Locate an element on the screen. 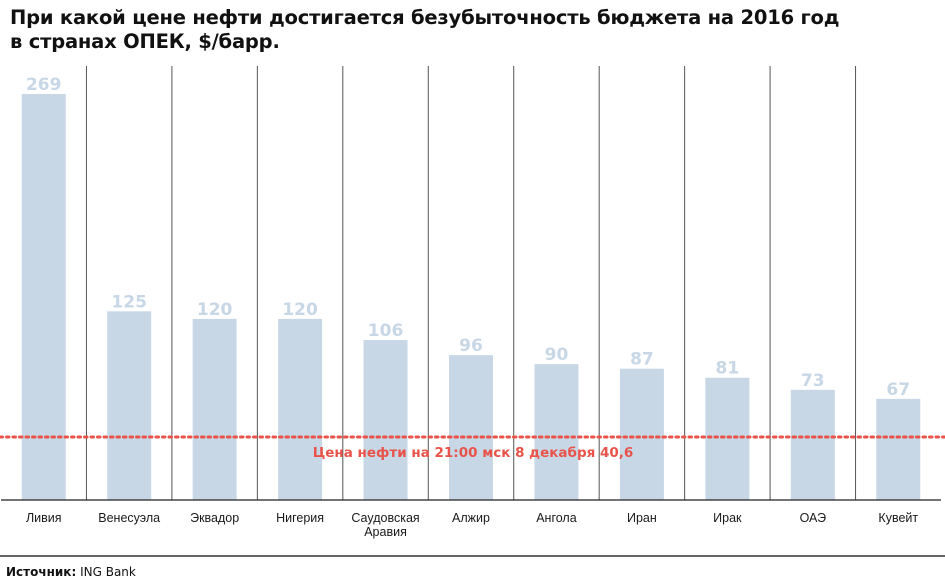 This screenshot has width=945, height=586. x-tick-label: Эквадор is located at coordinates (214, 518).